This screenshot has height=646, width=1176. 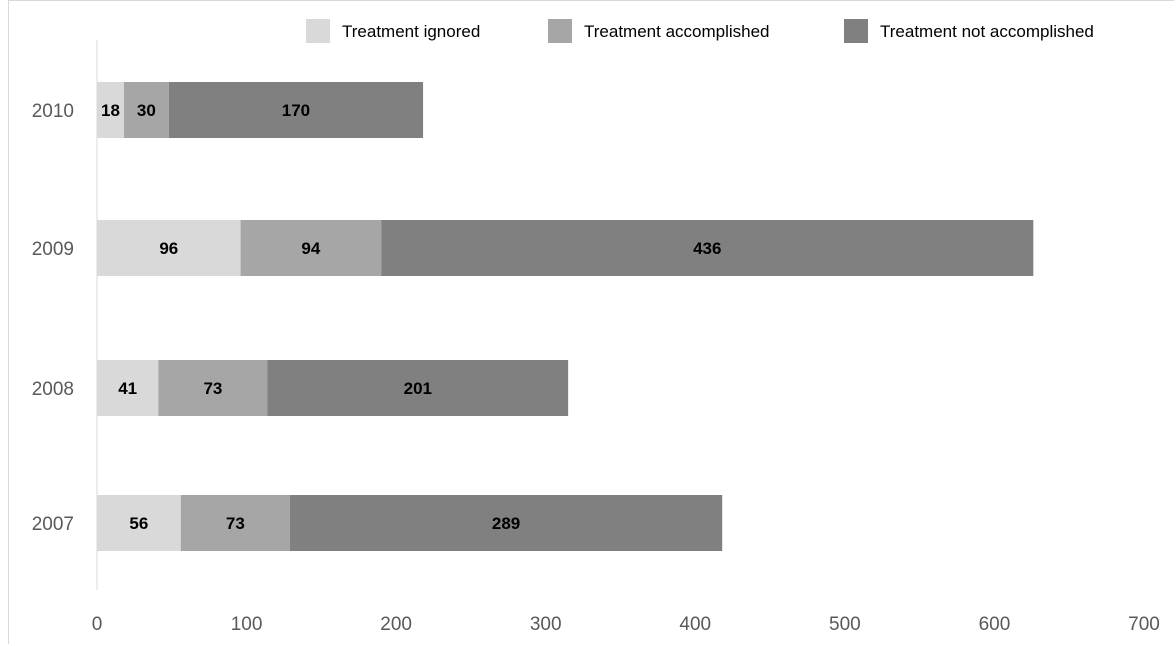 I want to click on x-tick-label-600: 600, so click(x=995, y=624).